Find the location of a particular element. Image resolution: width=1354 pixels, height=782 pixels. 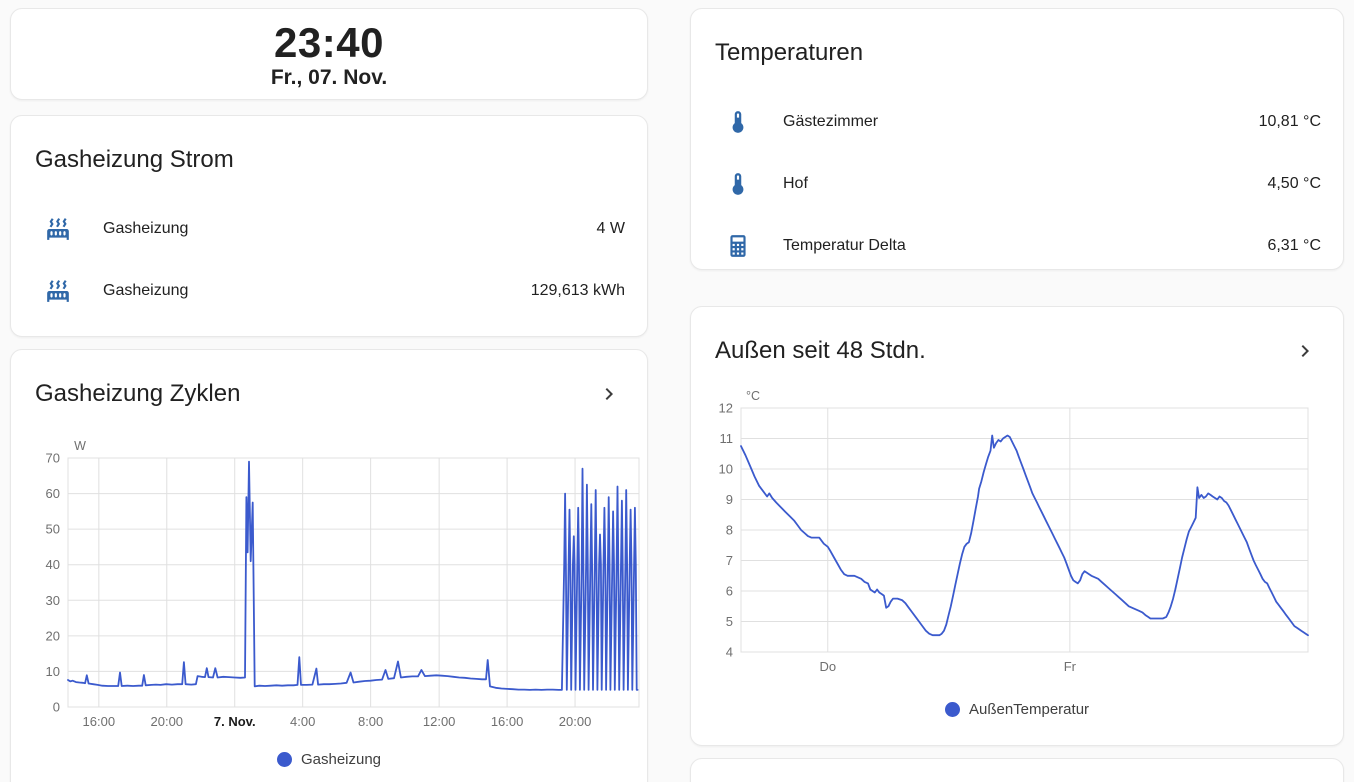

entity-row-gasheizung-energy: Gasheizung 129,613 kWh is located at coordinates (335, 291).